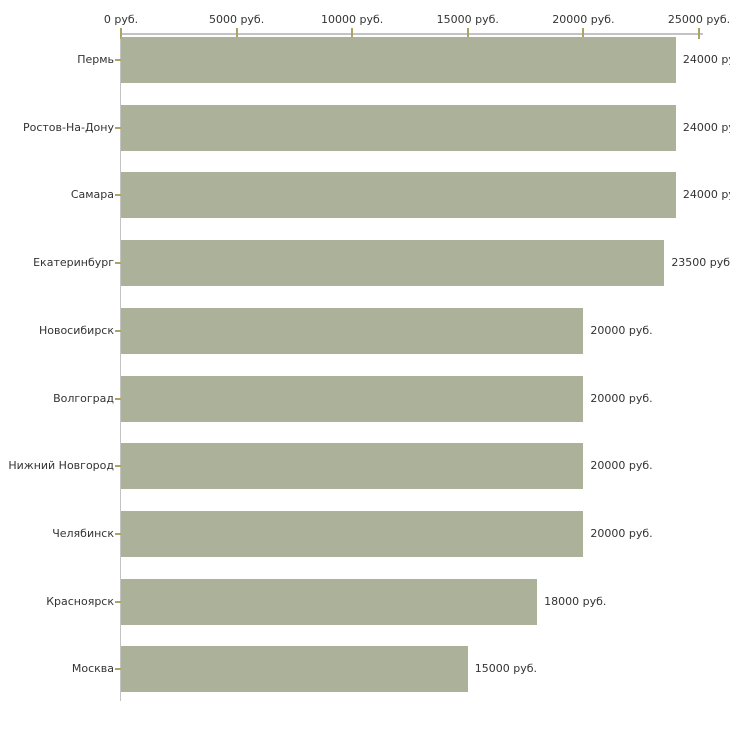 This screenshot has width=730, height=730. What do you see at coordinates (80, 601) in the screenshot?
I see `category-label: Красноярск` at bounding box center [80, 601].